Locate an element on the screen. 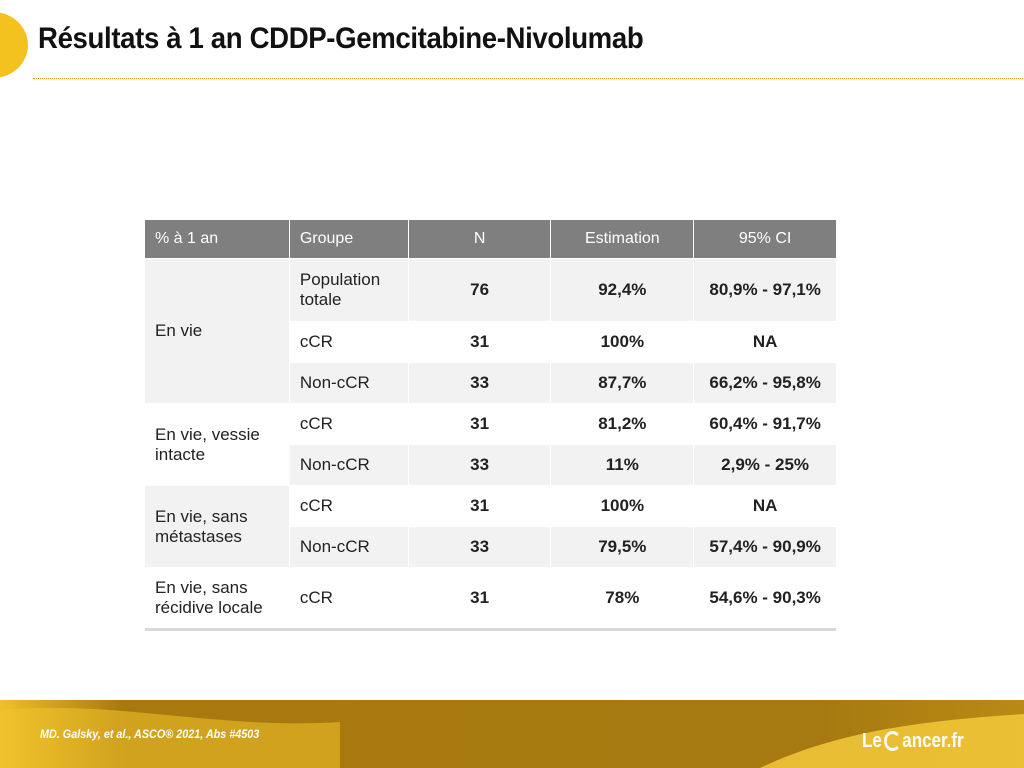 This screenshot has width=1024, height=768. ci-cell: 57,4% - 90,9% is located at coordinates (764, 547).